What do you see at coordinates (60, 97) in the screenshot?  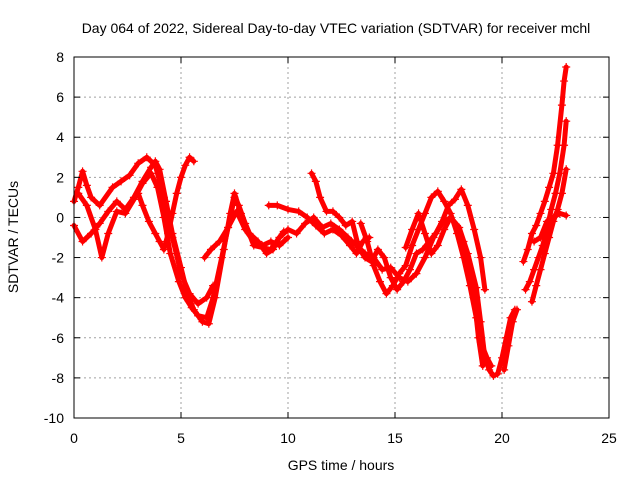 I see `y-tick-label: 6` at bounding box center [60, 97].